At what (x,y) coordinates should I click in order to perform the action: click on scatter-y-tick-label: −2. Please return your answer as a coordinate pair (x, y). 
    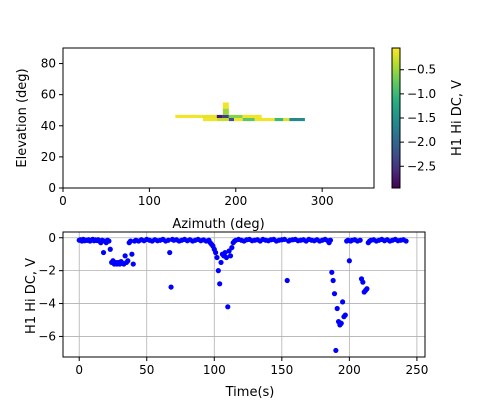
    Looking at the image, I should click on (47, 271).